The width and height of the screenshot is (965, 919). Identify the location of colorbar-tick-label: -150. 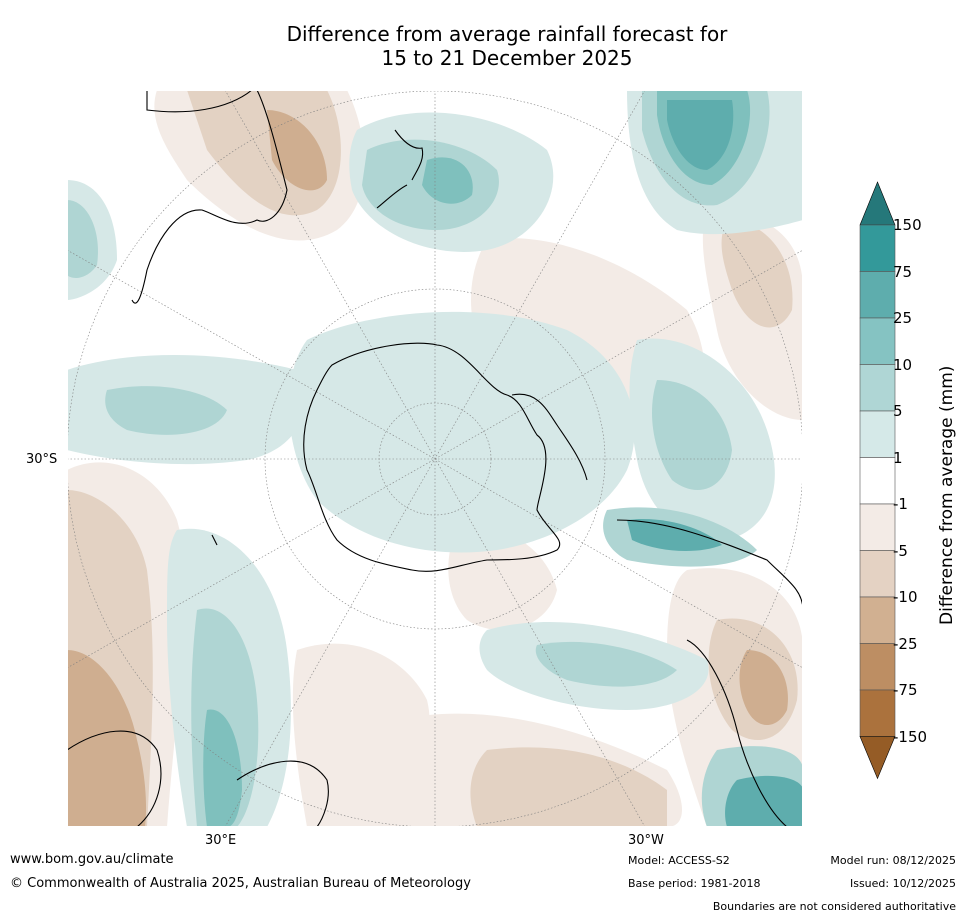
(910, 736).